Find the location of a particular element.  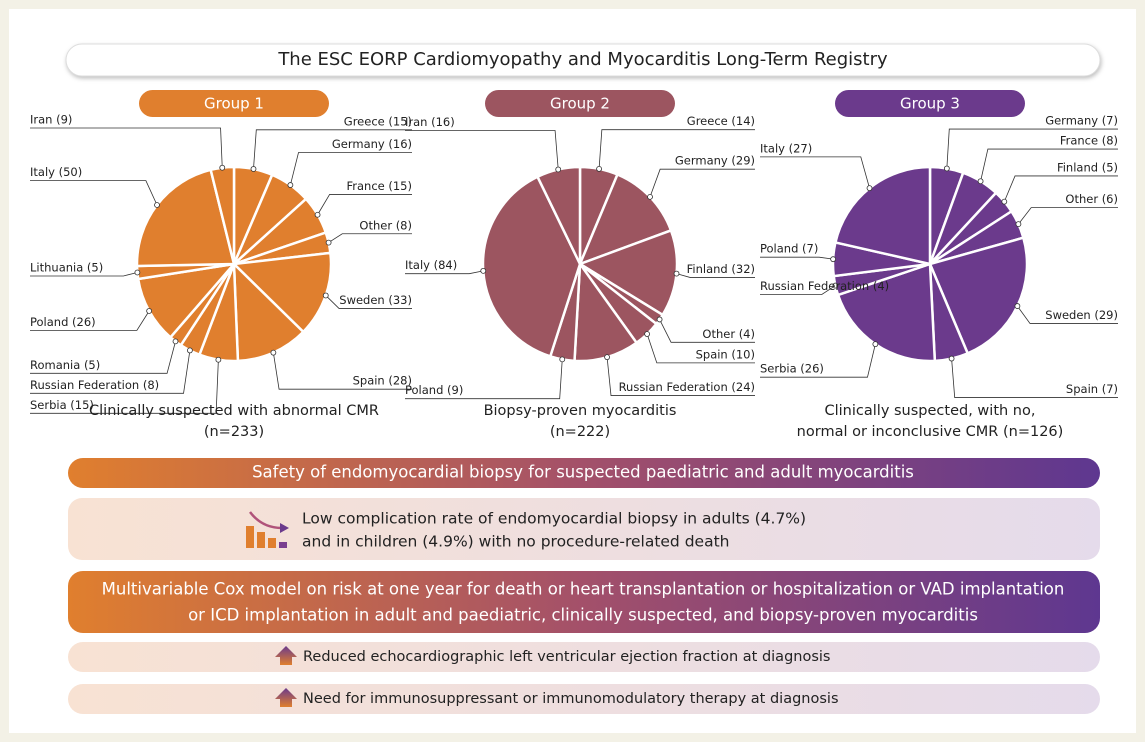

slice-label: Other (8) is located at coordinates (385, 225).